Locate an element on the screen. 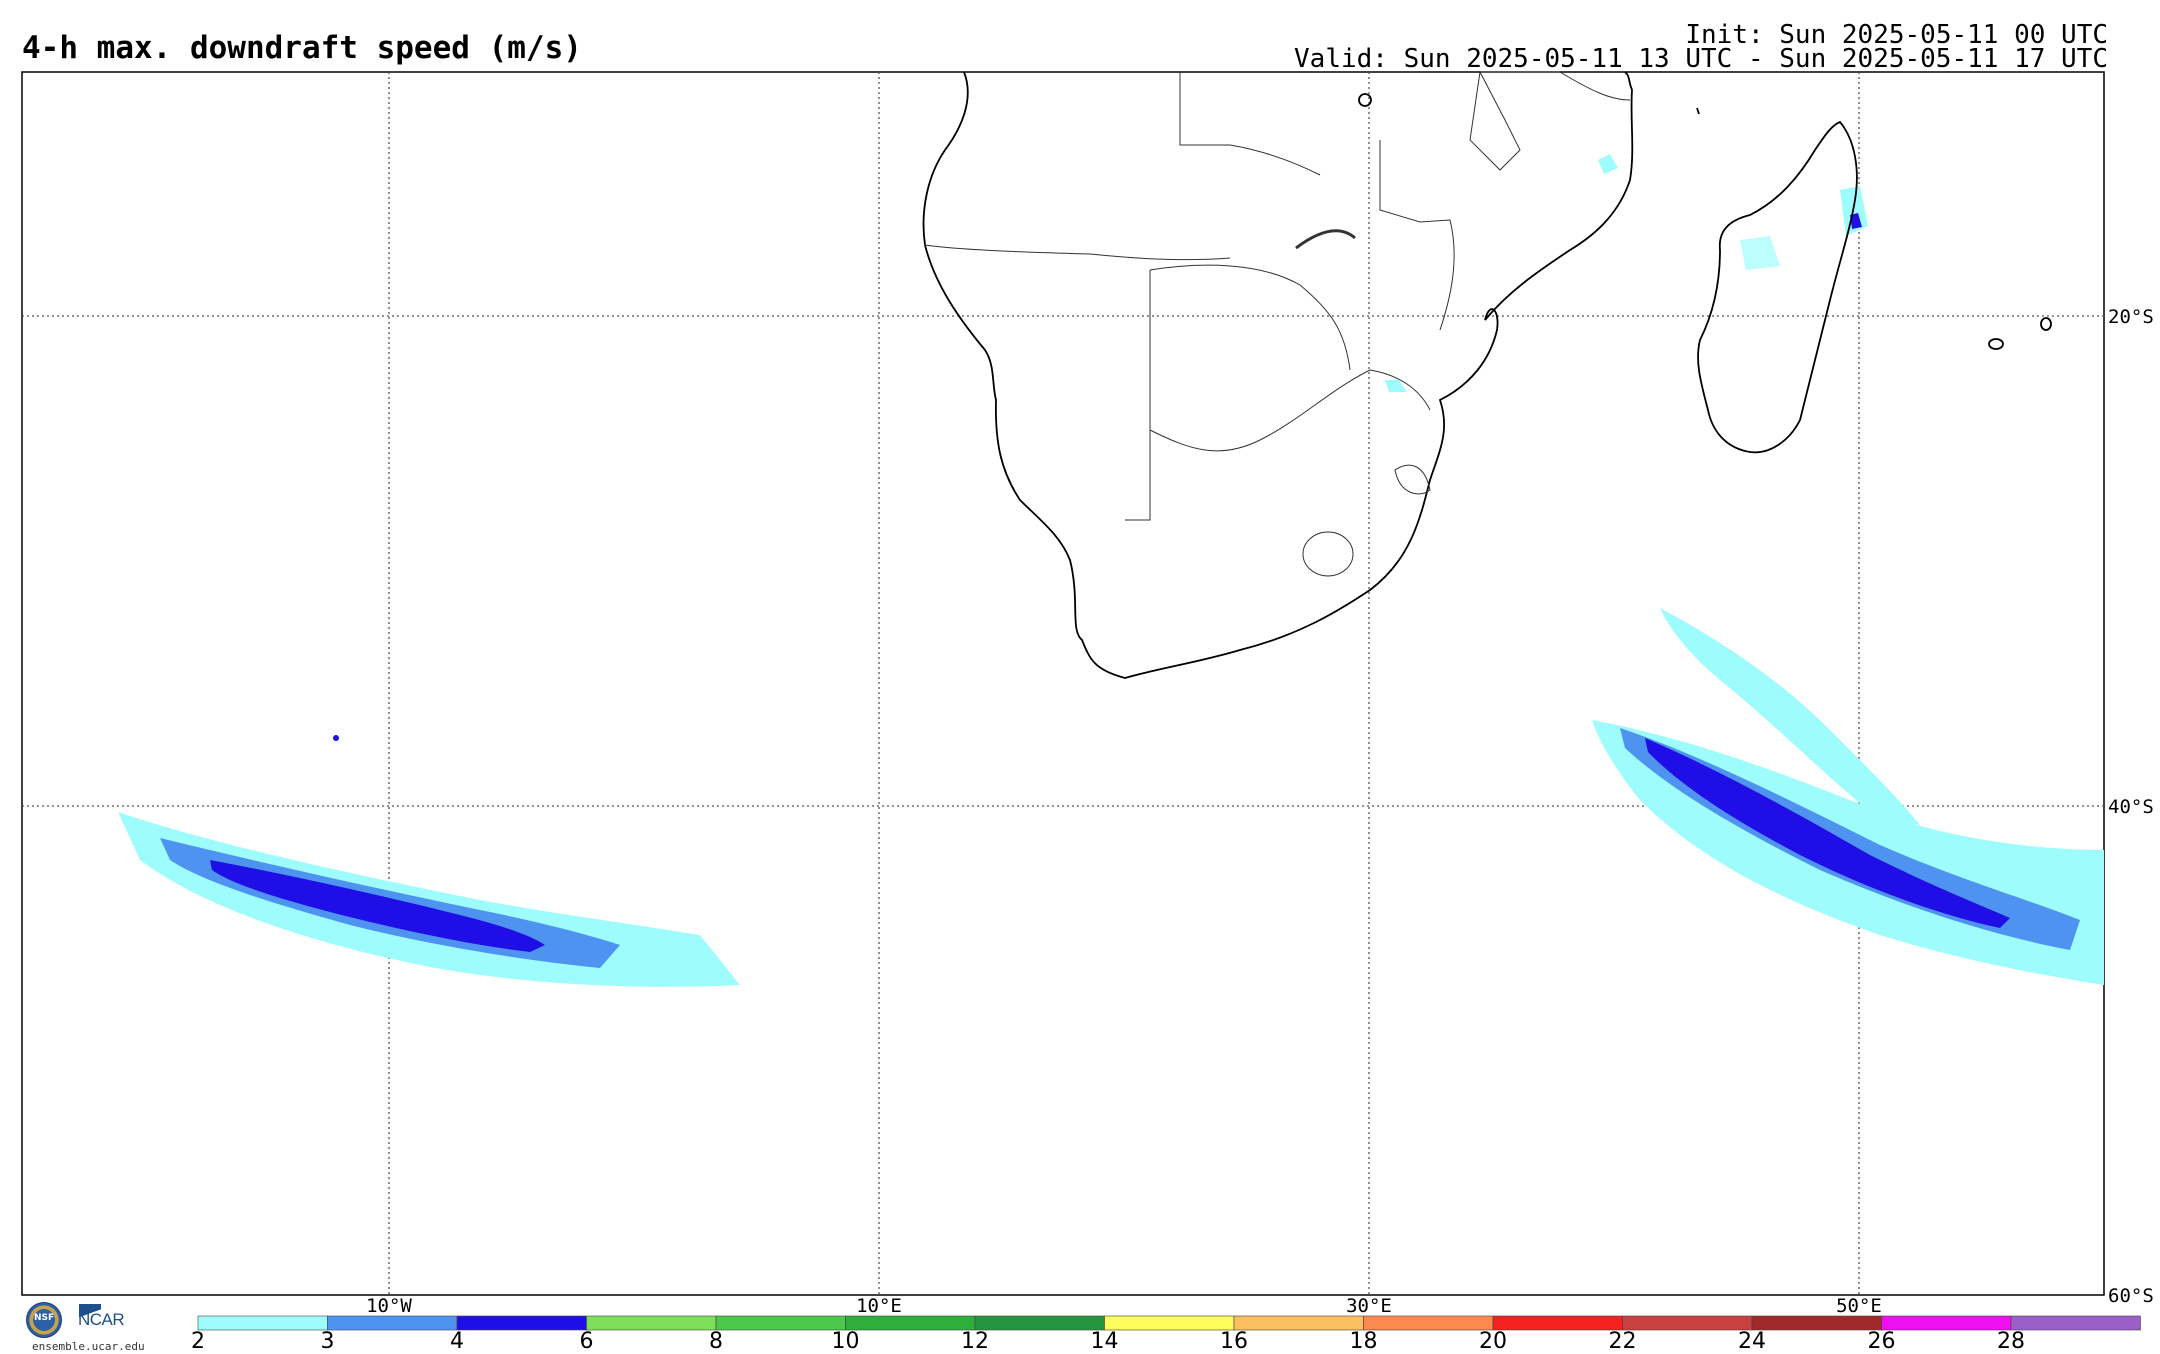  mauritius-coast is located at coordinates (1996, 344).